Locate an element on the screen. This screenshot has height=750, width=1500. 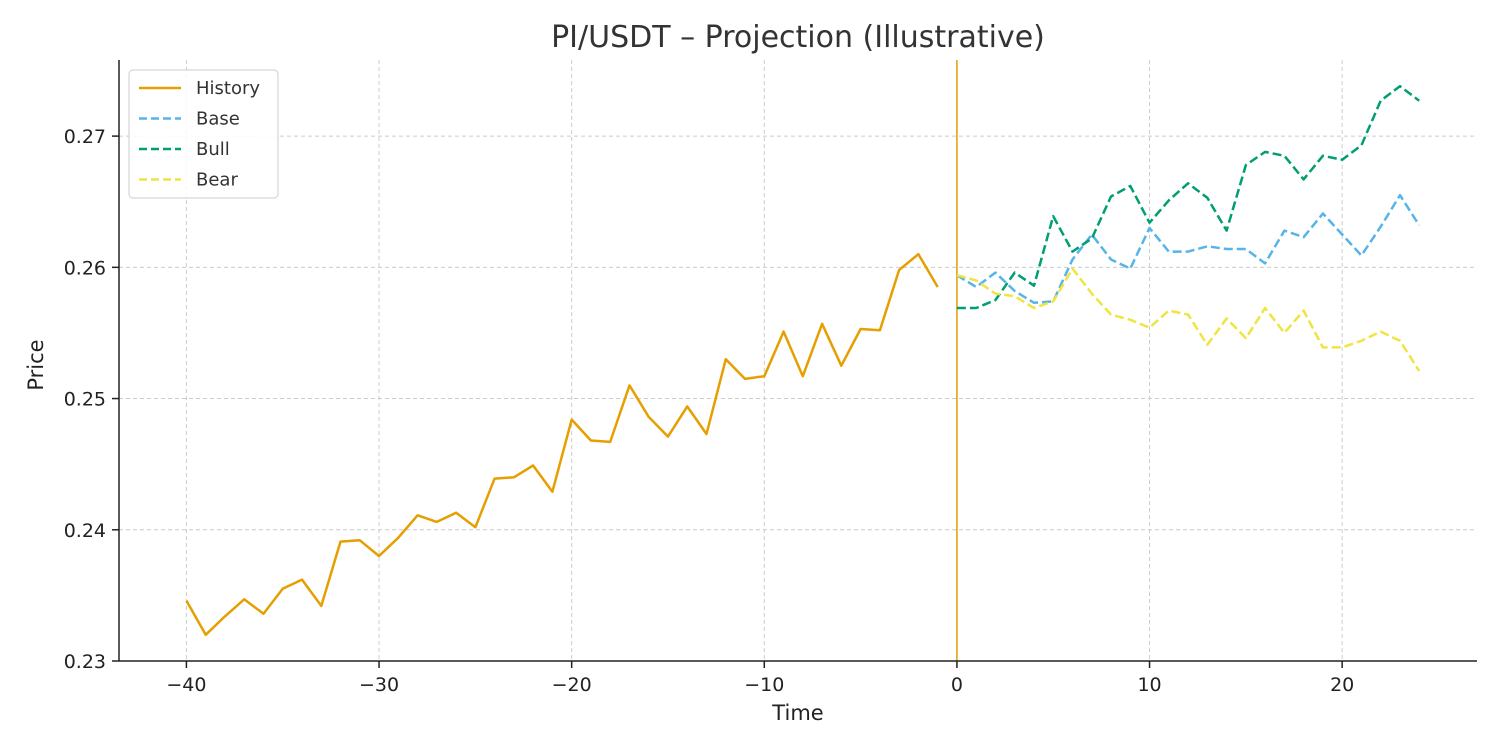
legend-label-bear: Bear is located at coordinates (217, 180).